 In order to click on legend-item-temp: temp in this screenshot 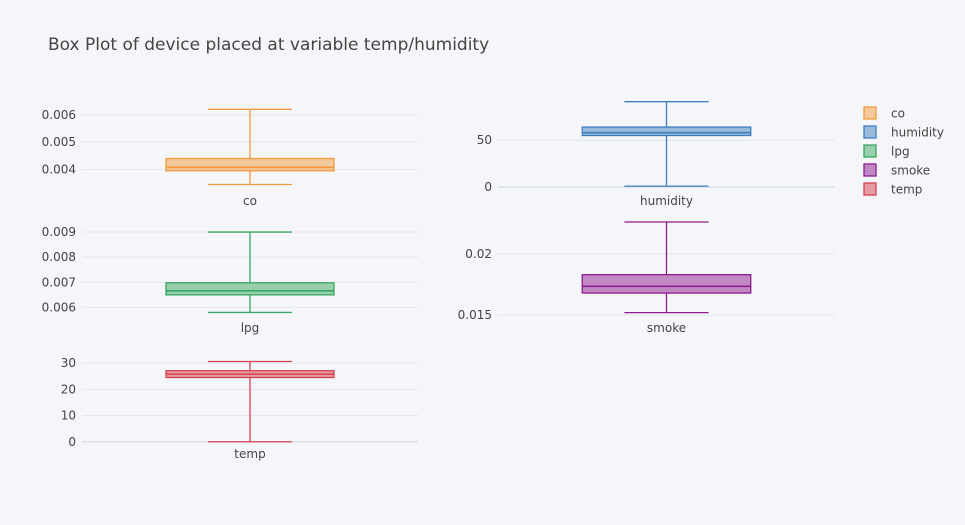, I will do `click(892, 189)`.